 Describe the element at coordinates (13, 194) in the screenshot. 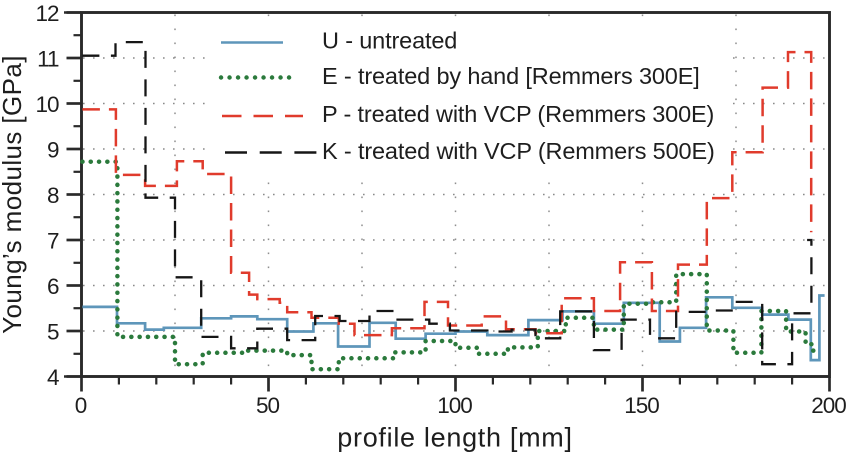

I see `svg-text: Young’s modulus [GPa]` at that location.